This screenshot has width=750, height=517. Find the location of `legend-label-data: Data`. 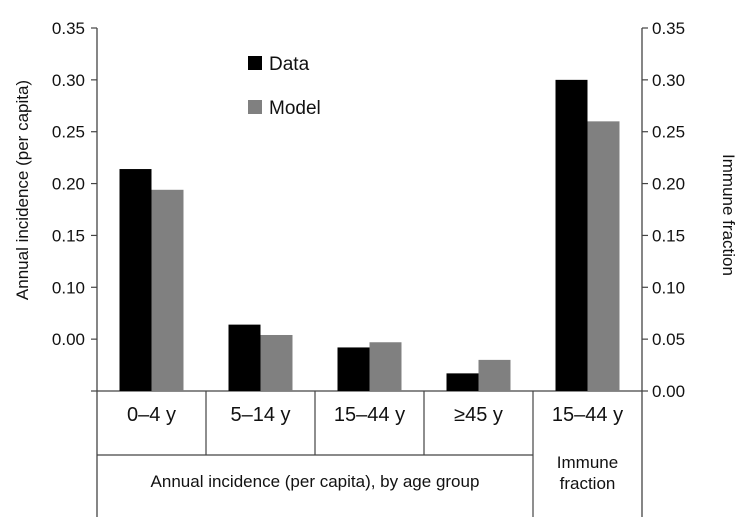

legend-label-data: Data is located at coordinates (289, 64).